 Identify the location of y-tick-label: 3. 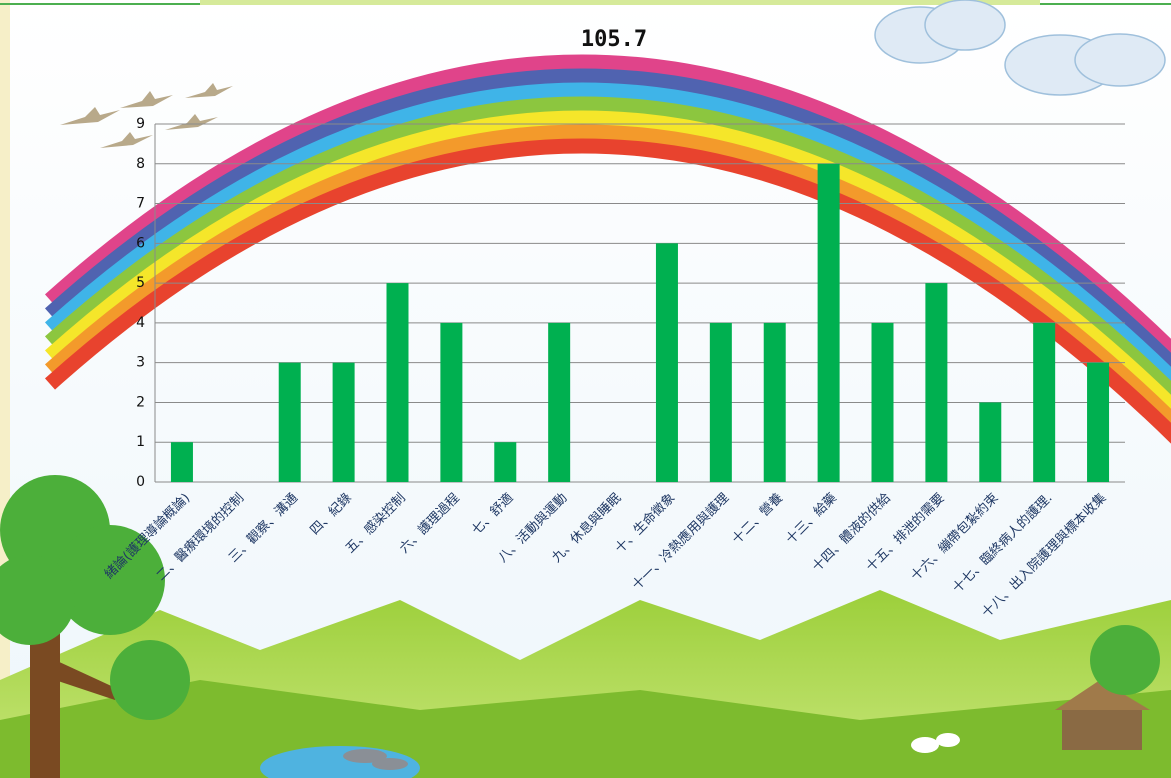
(140, 363).